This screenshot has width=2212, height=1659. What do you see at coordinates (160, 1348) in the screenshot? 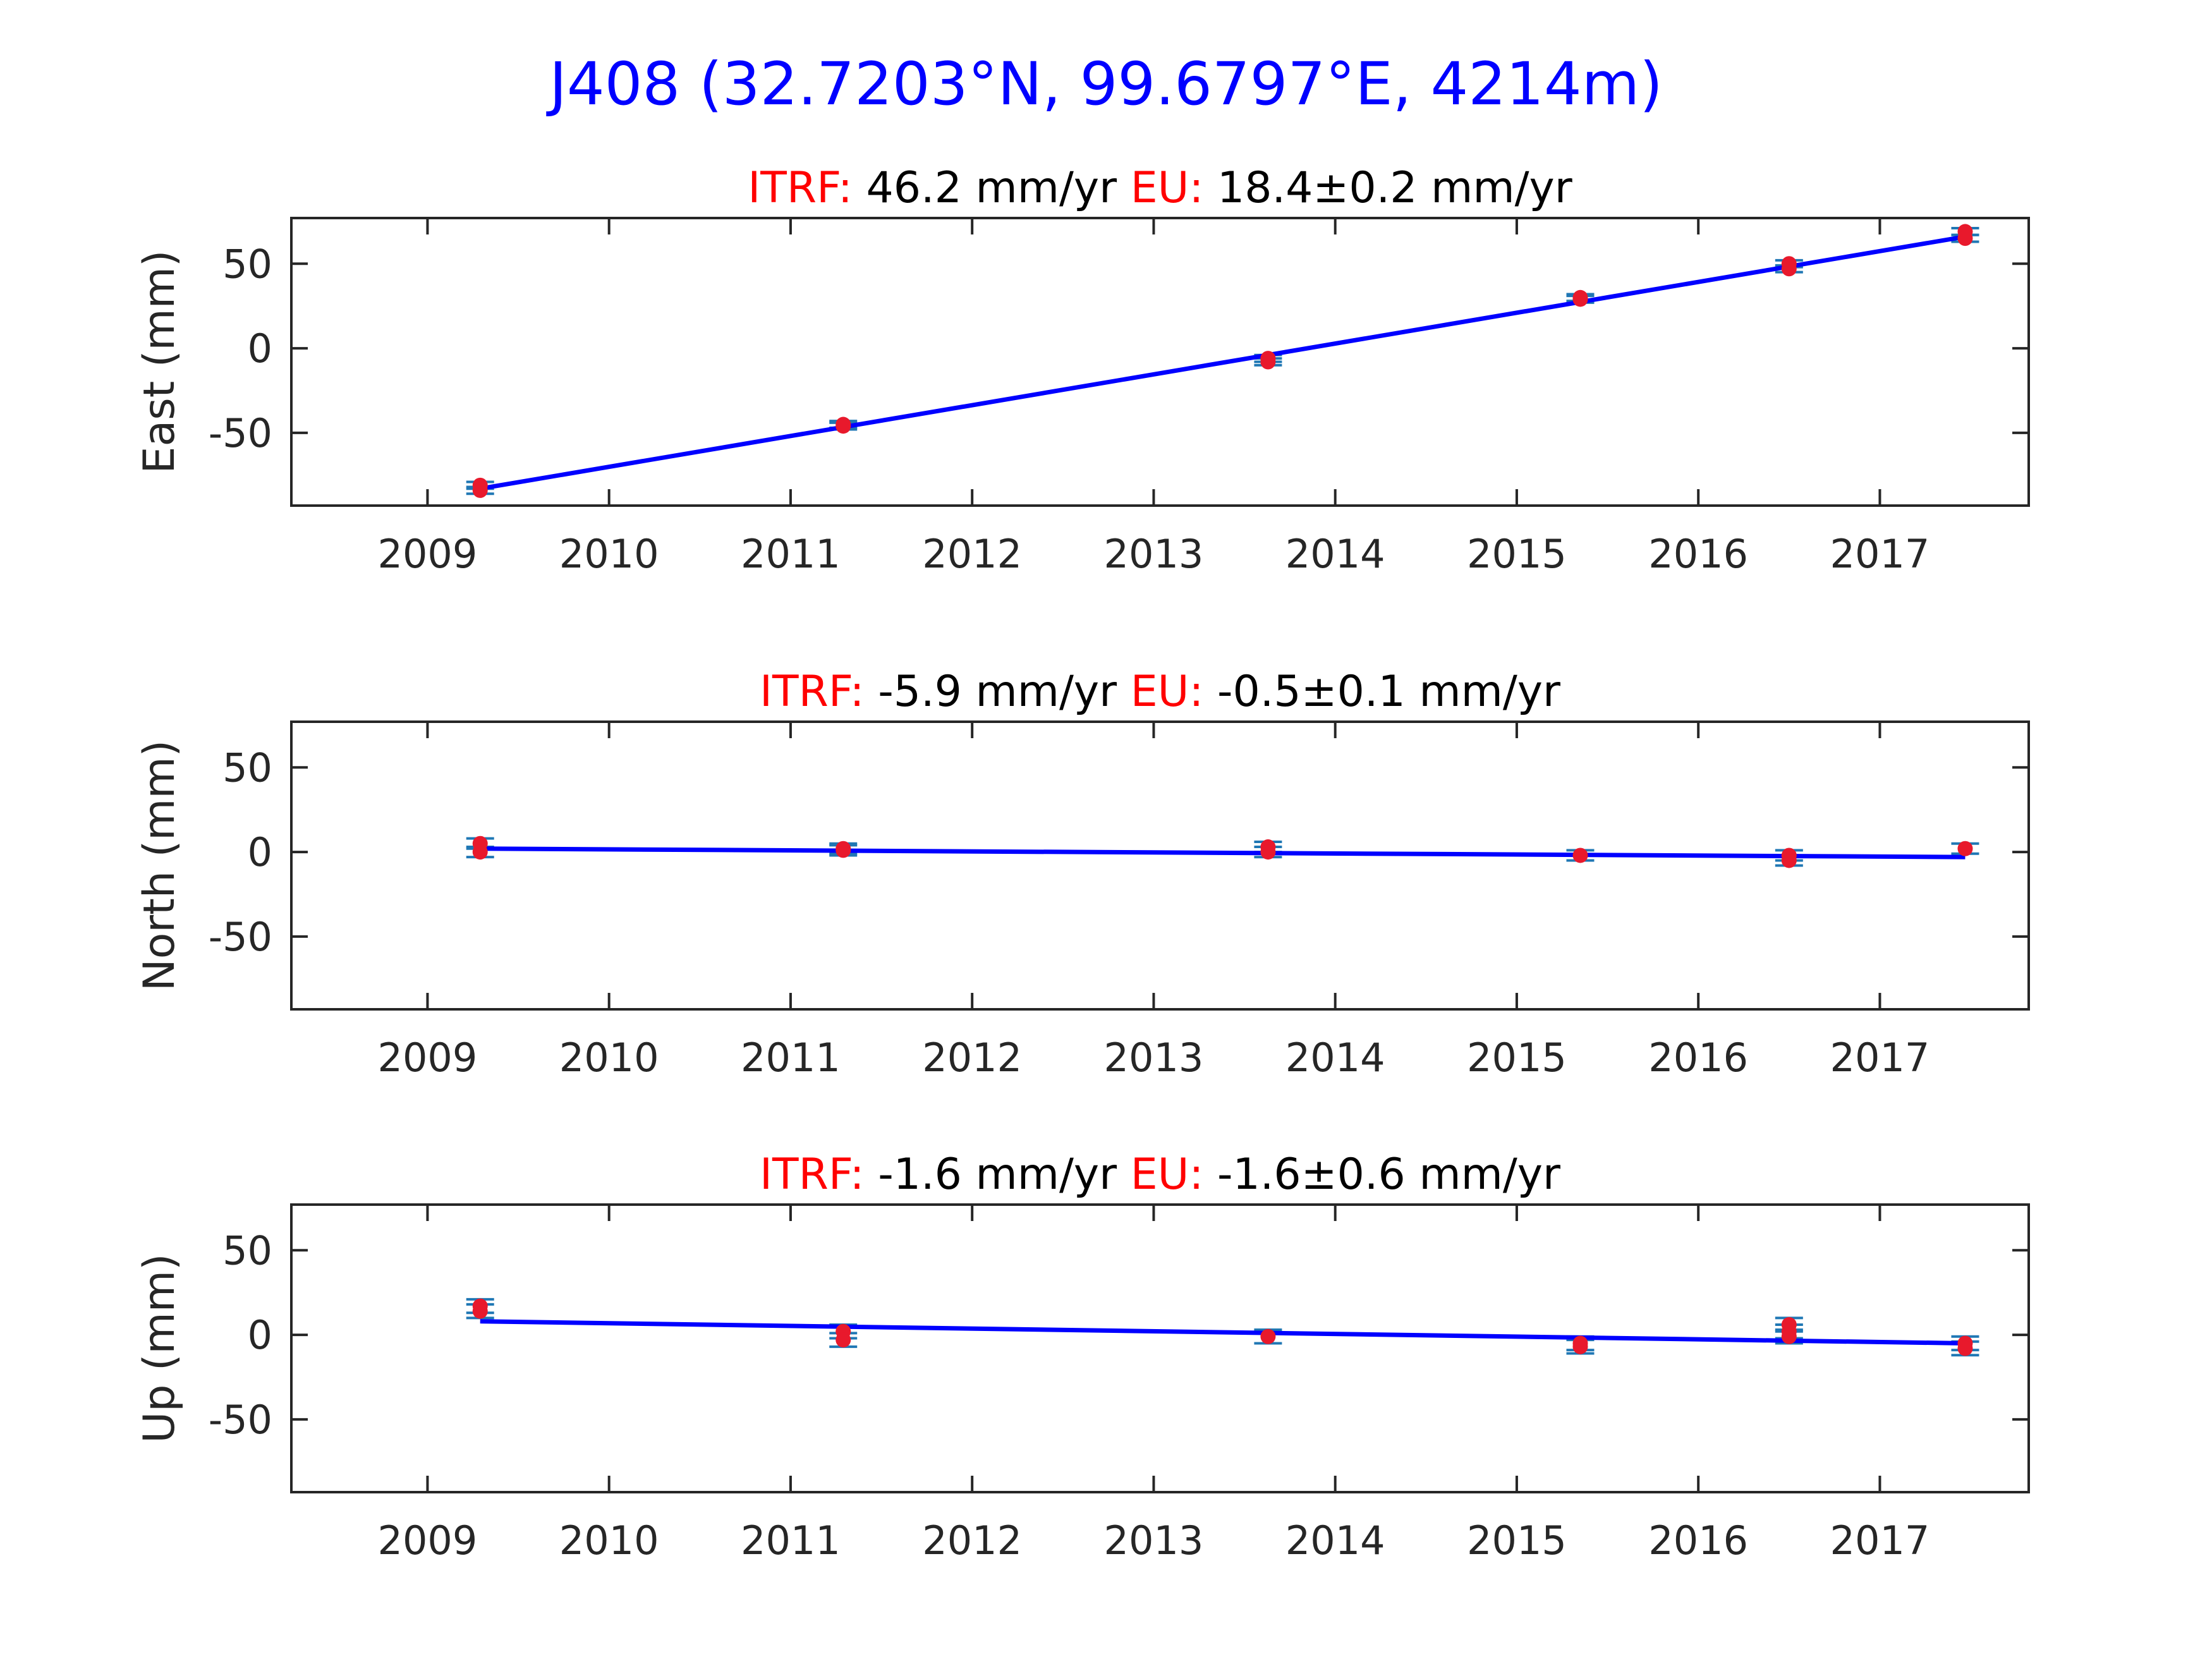
I see `y-axis-label: Up (mm)` at bounding box center [160, 1348].